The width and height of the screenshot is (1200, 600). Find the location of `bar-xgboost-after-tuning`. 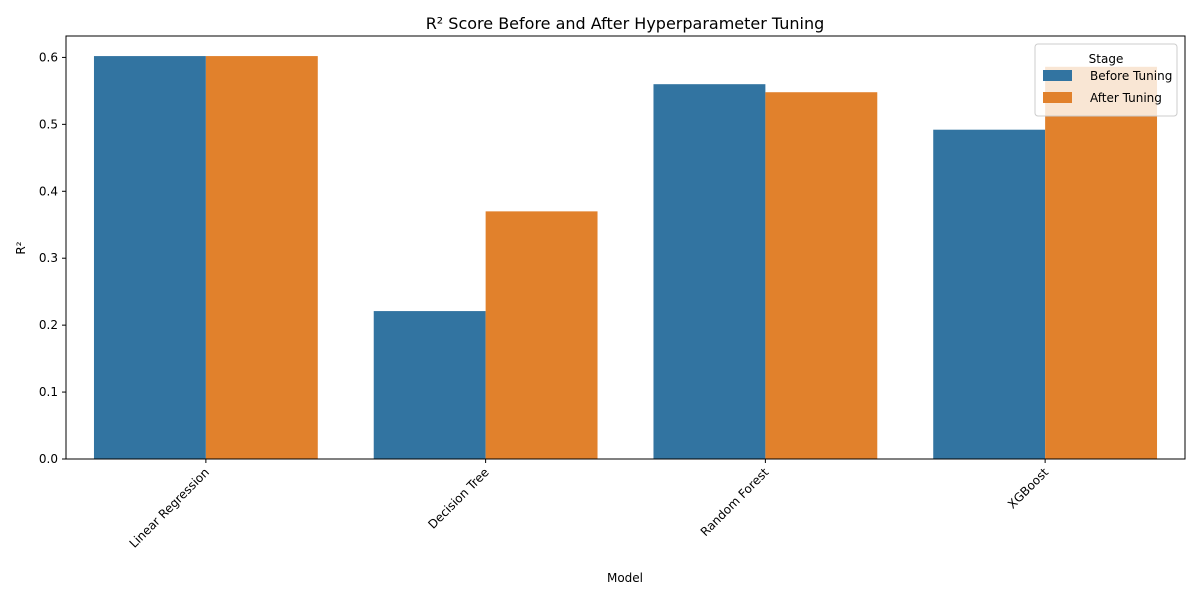

bar-xgboost-after-tuning is located at coordinates (1101, 262).